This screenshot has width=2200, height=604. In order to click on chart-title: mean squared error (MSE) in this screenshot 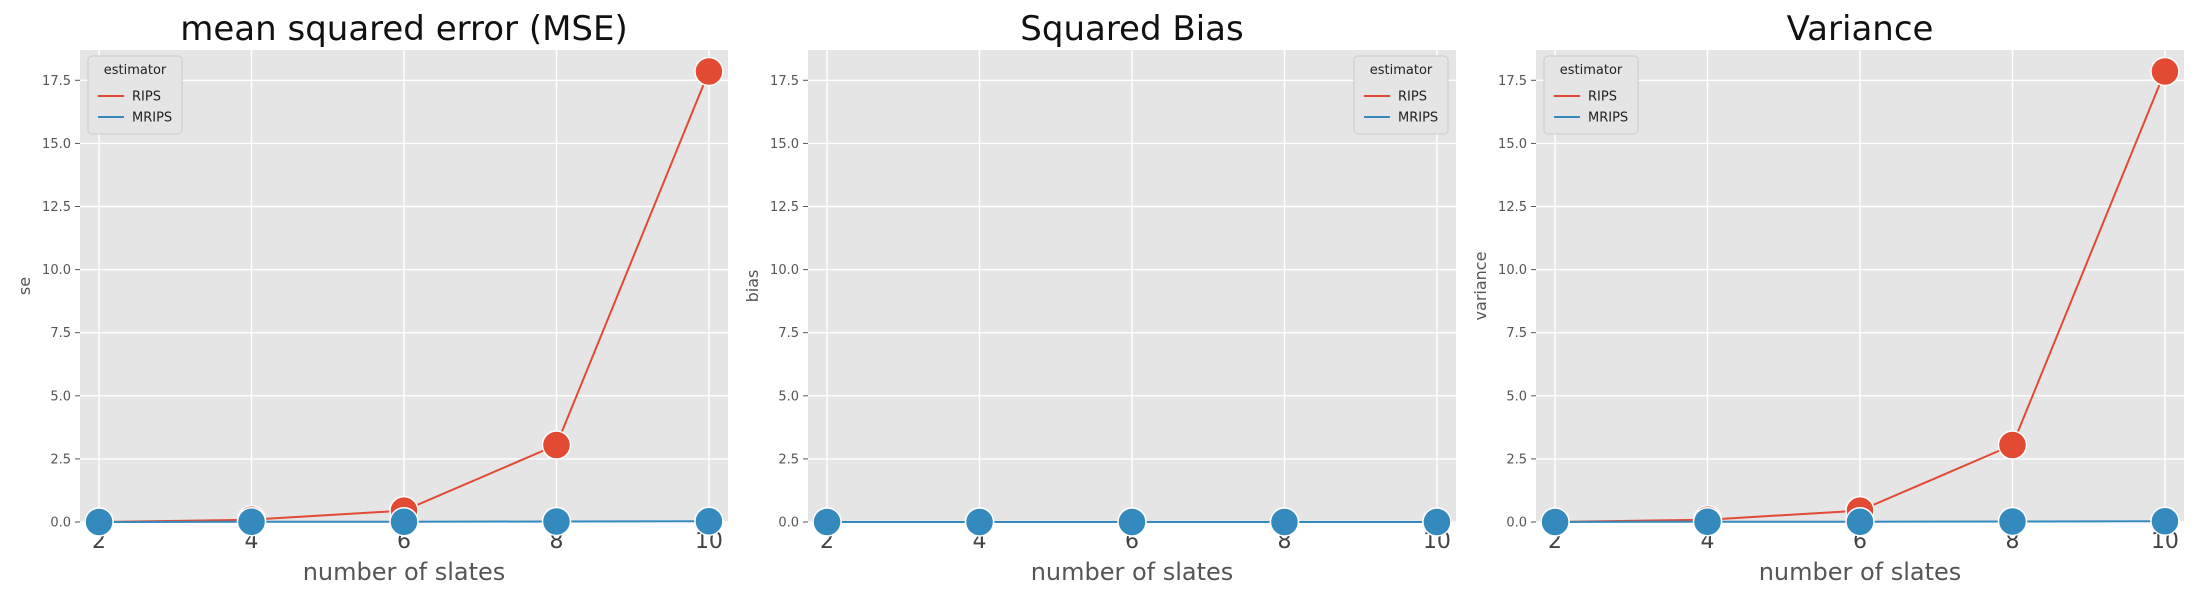, I will do `click(404, 29)`.